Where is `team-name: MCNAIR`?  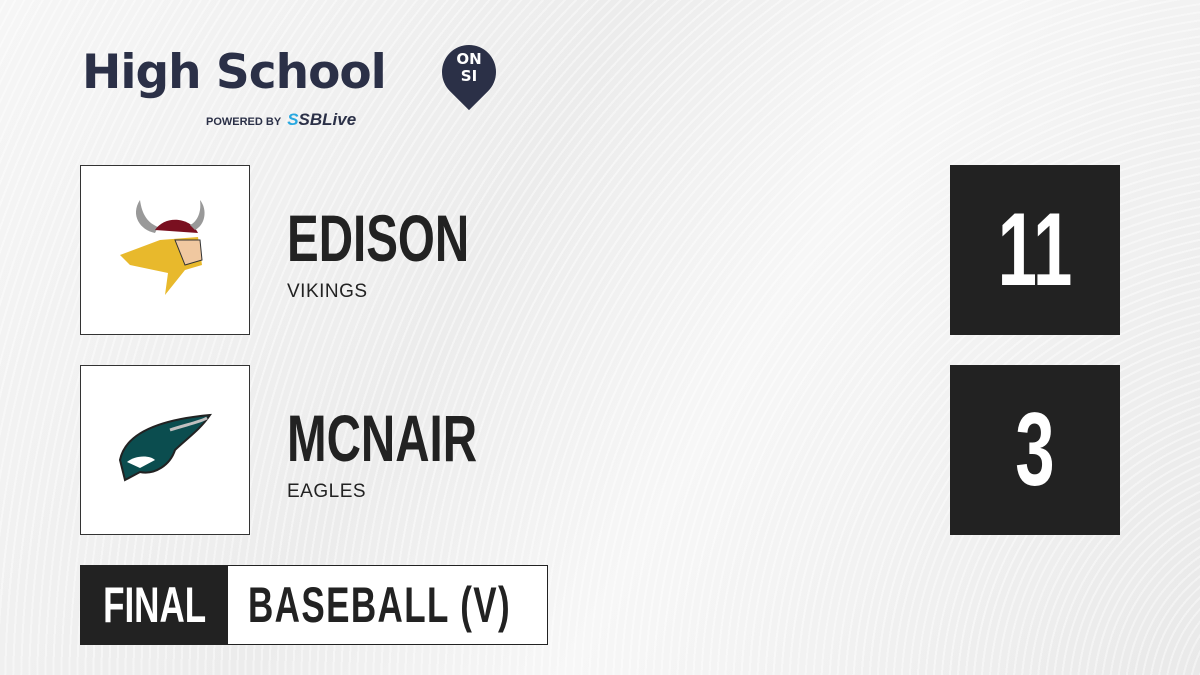
team-name: MCNAIR is located at coordinates (382, 438).